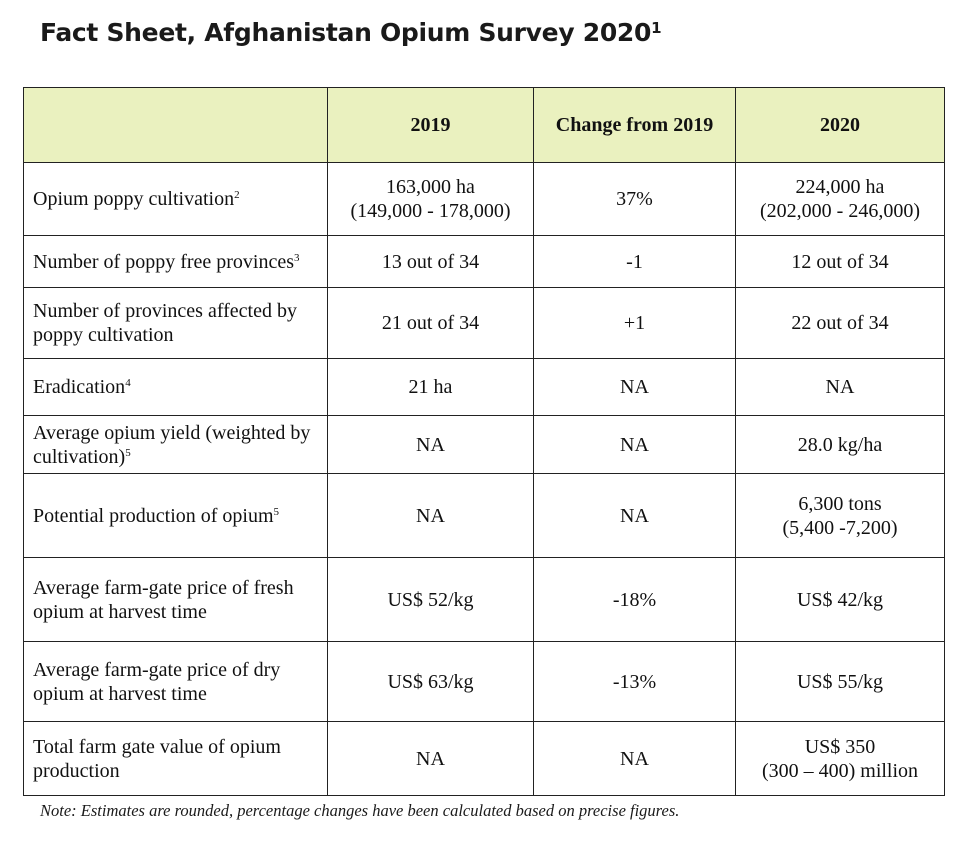  I want to click on value-2020: NA, so click(840, 387).